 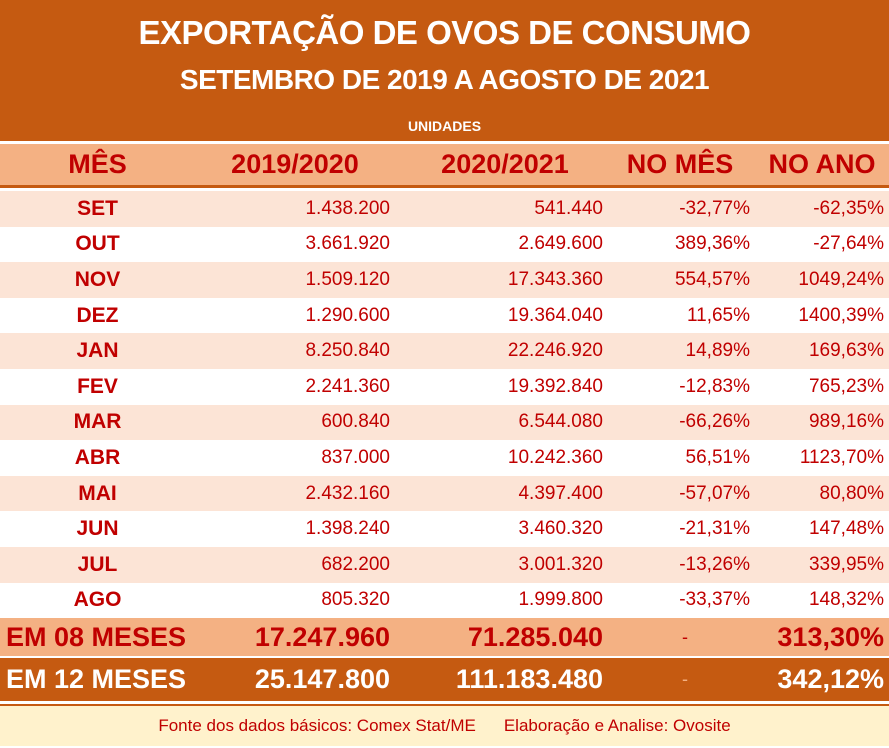 I want to click on month-cell: JUN, so click(x=97, y=529).